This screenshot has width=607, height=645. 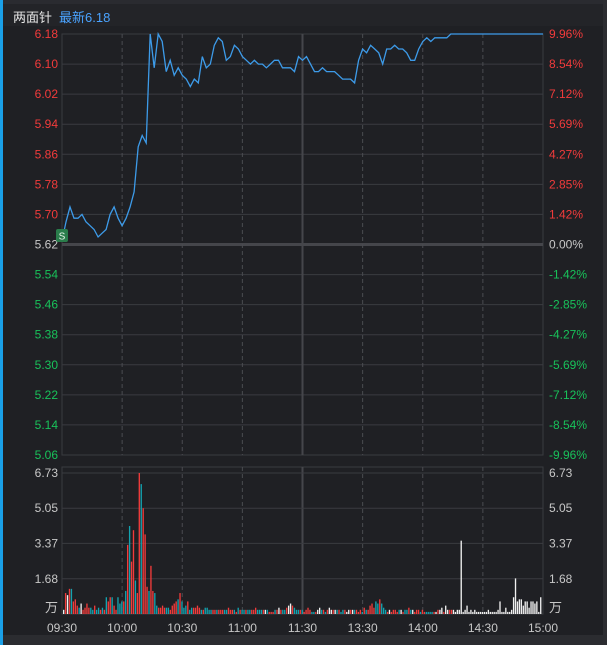 I want to click on time-tick-label: 14:30, so click(x=483, y=628).